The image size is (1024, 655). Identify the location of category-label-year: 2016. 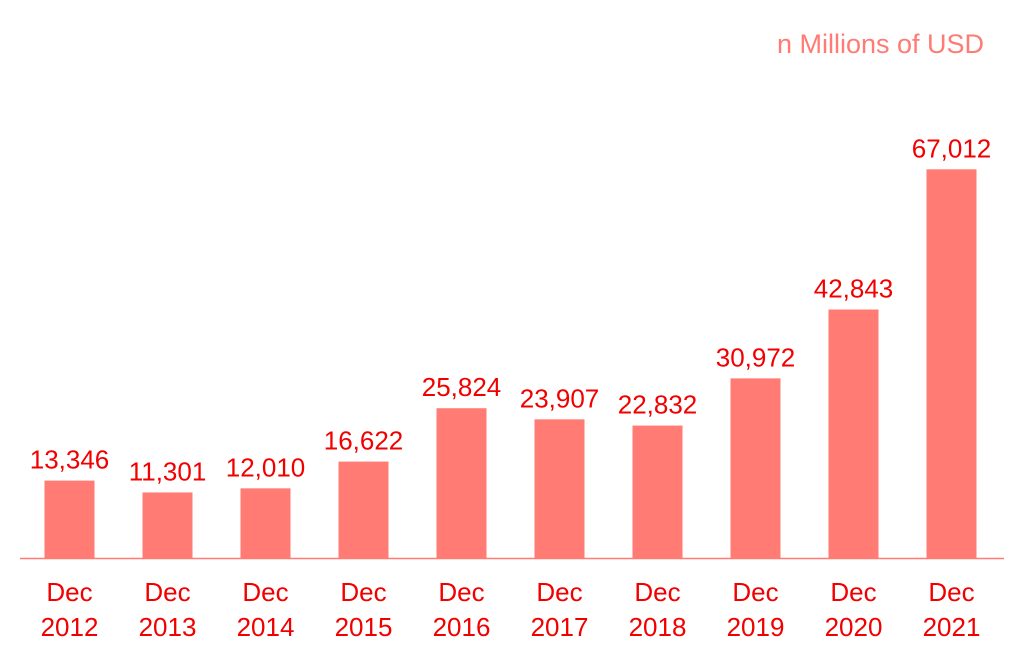
(462, 627).